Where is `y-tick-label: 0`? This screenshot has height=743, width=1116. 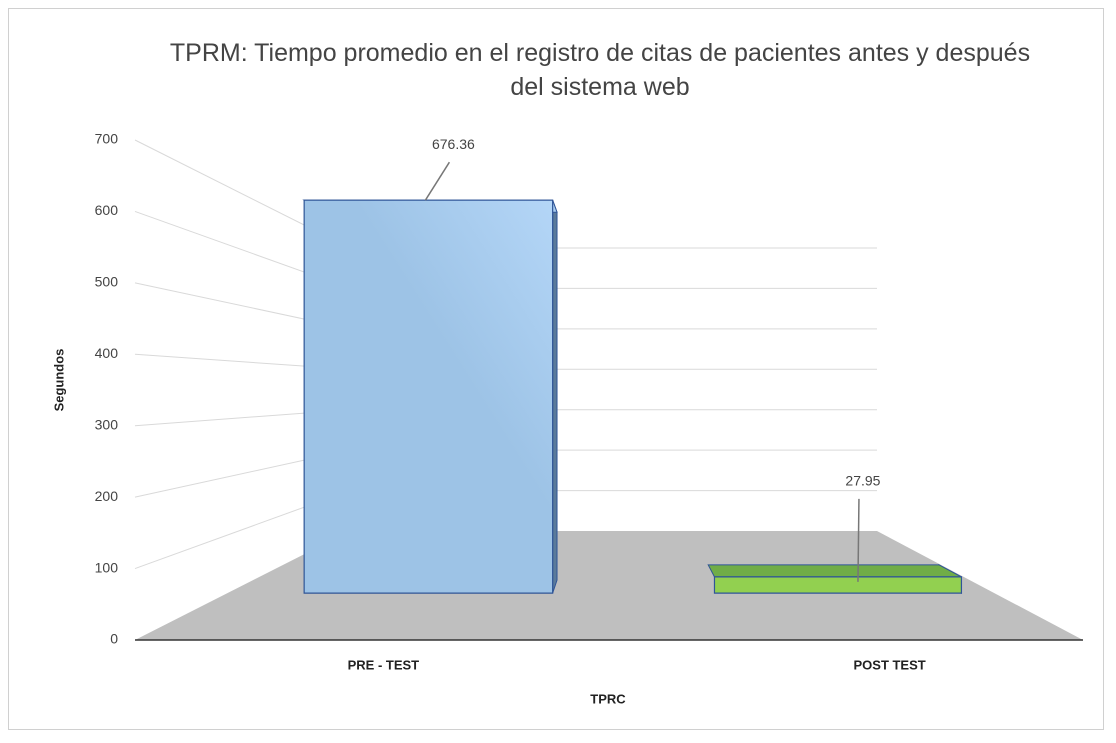
y-tick-label: 0 is located at coordinates (114, 639).